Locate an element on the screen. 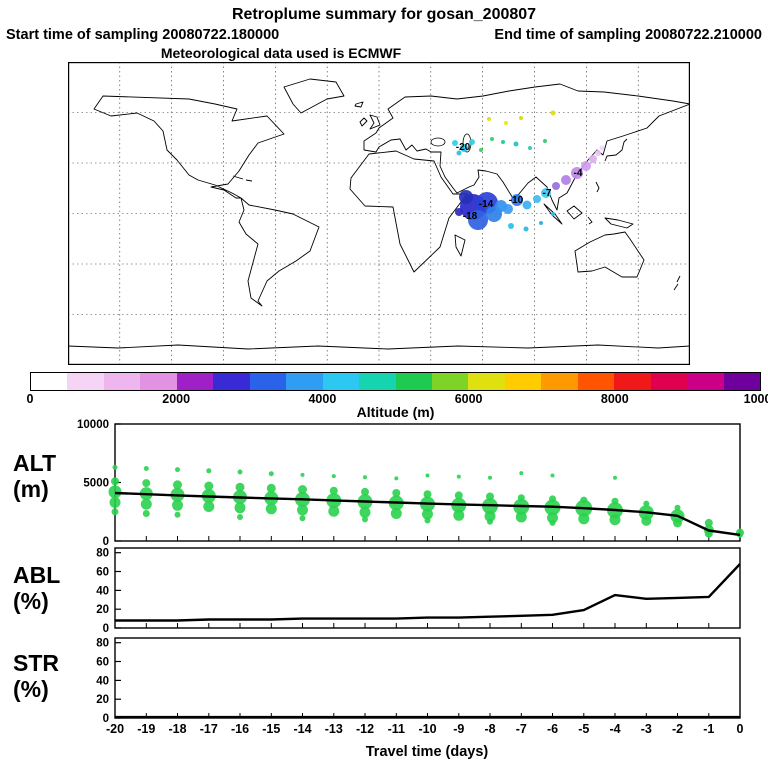 This screenshot has height=768, width=768. end-time-label: End time of sampling 20080722.210000 is located at coordinates (628, 35).